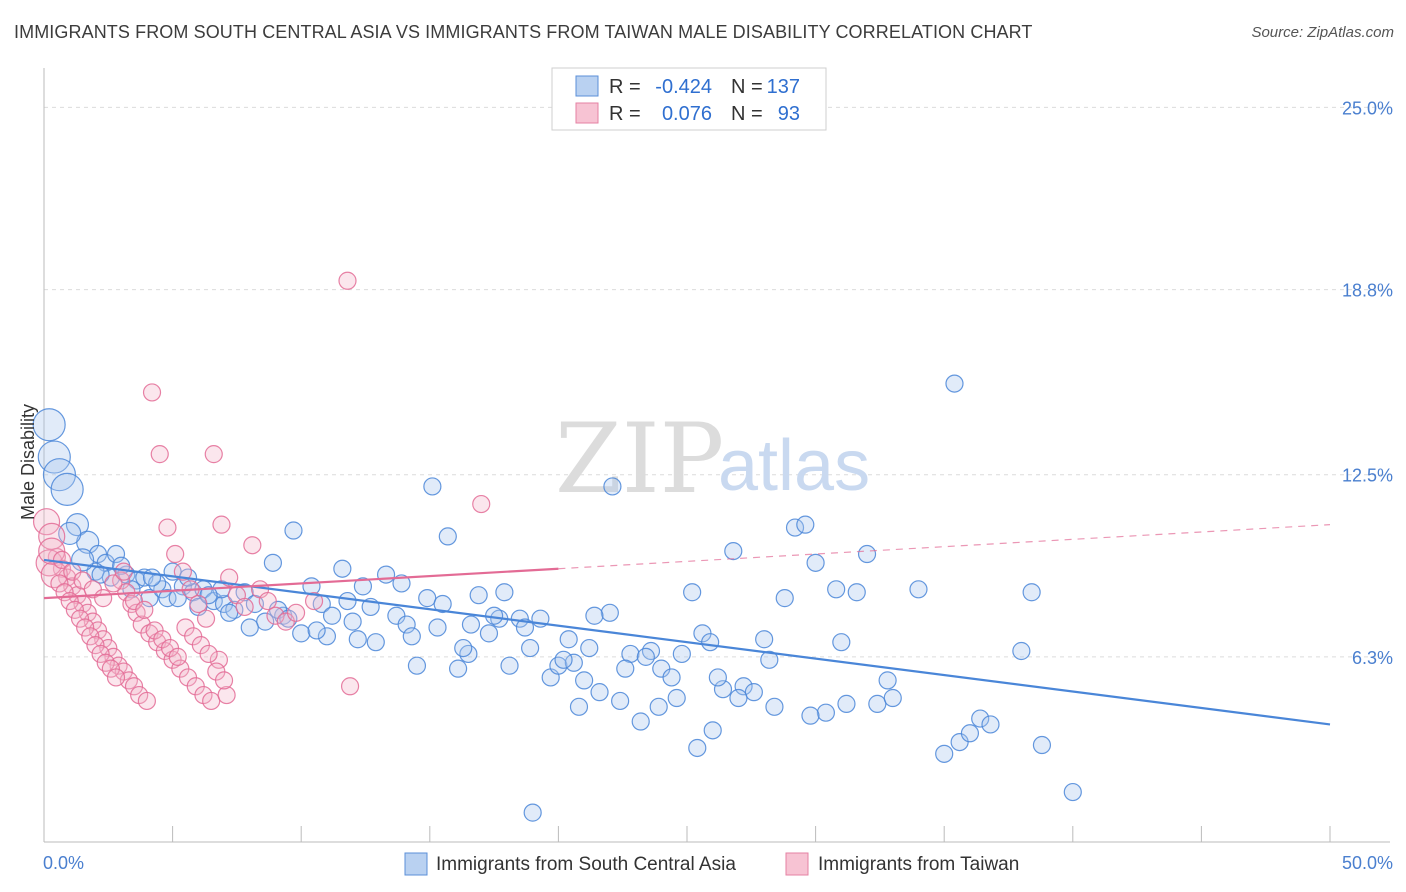 The image size is (1406, 892). What do you see at coordinates (1367, 382) in the screenshot?
I see `y-tick-labels: 6.3% 12.5% 18.8% 25.0%` at bounding box center [1367, 382].